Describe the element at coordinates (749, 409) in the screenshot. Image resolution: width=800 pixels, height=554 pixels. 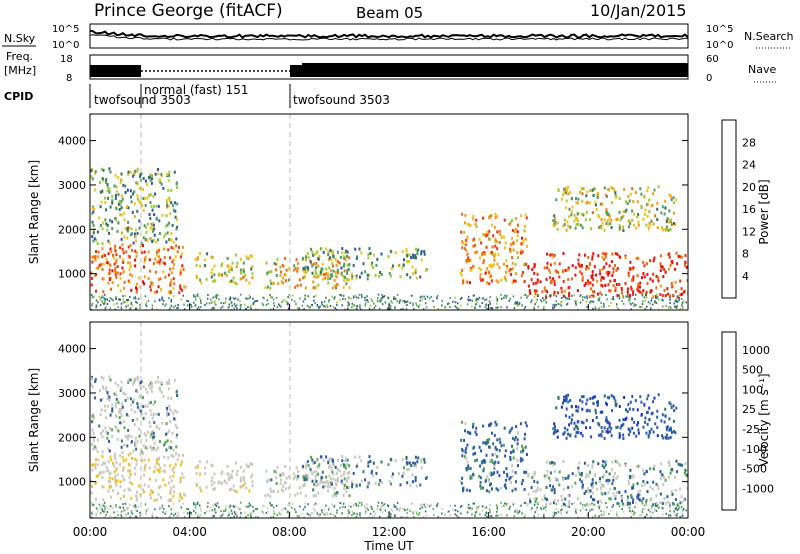
I see `colorbar-tick-label: 25` at that location.